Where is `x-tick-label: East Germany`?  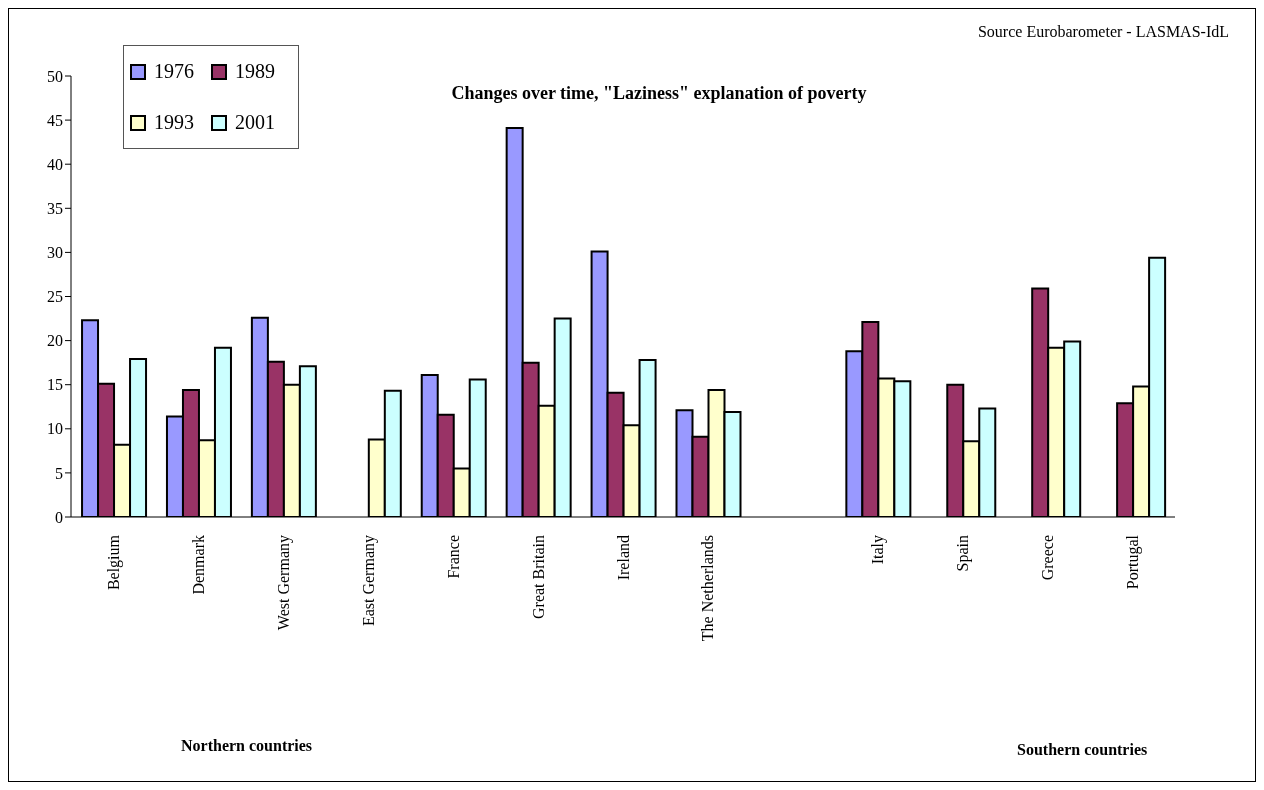 x-tick-label: East Germany is located at coordinates (368, 581).